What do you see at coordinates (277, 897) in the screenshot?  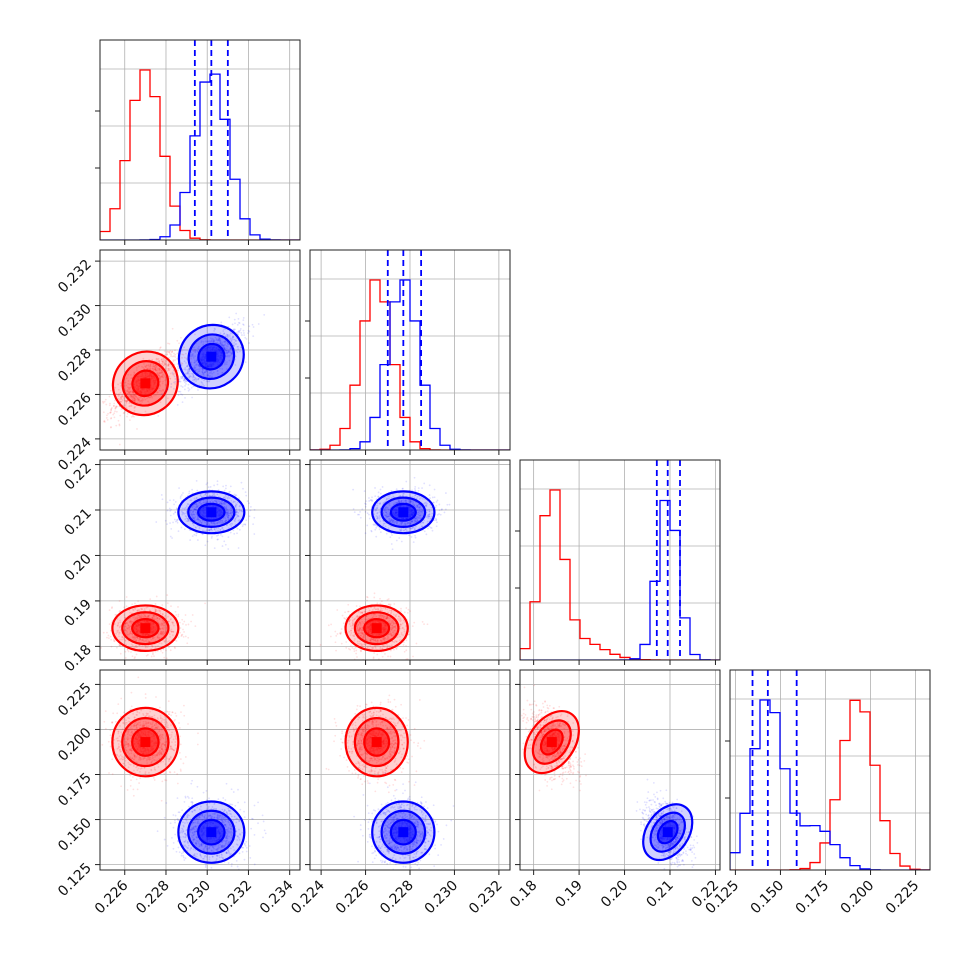 I see `x-tick-label: 0.234` at bounding box center [277, 897].